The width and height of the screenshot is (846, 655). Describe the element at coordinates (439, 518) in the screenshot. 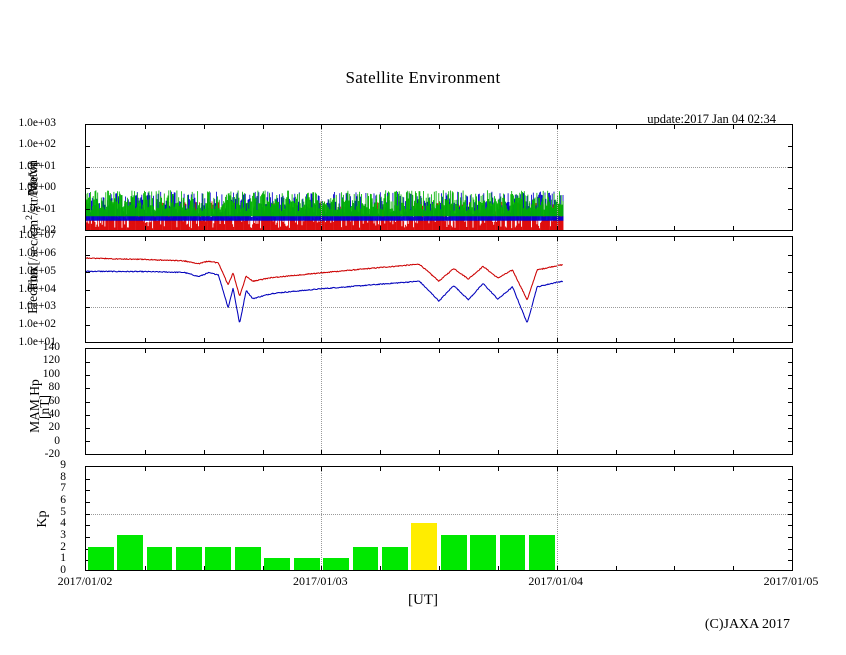

I see `kp-index-panel` at that location.